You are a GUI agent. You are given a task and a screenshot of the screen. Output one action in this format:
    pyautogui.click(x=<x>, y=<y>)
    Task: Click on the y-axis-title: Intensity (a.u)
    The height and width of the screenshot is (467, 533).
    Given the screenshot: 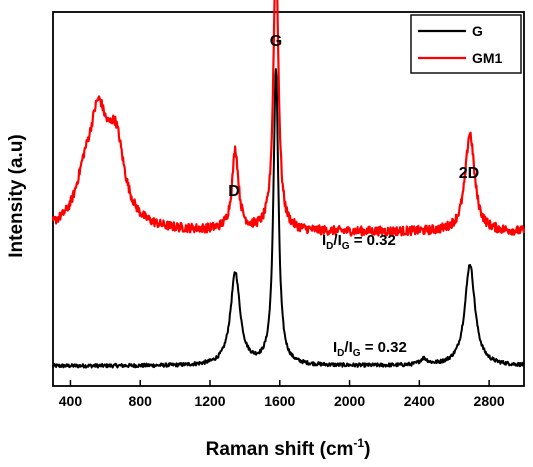 What is the action you would take?
    pyautogui.click(x=16, y=196)
    